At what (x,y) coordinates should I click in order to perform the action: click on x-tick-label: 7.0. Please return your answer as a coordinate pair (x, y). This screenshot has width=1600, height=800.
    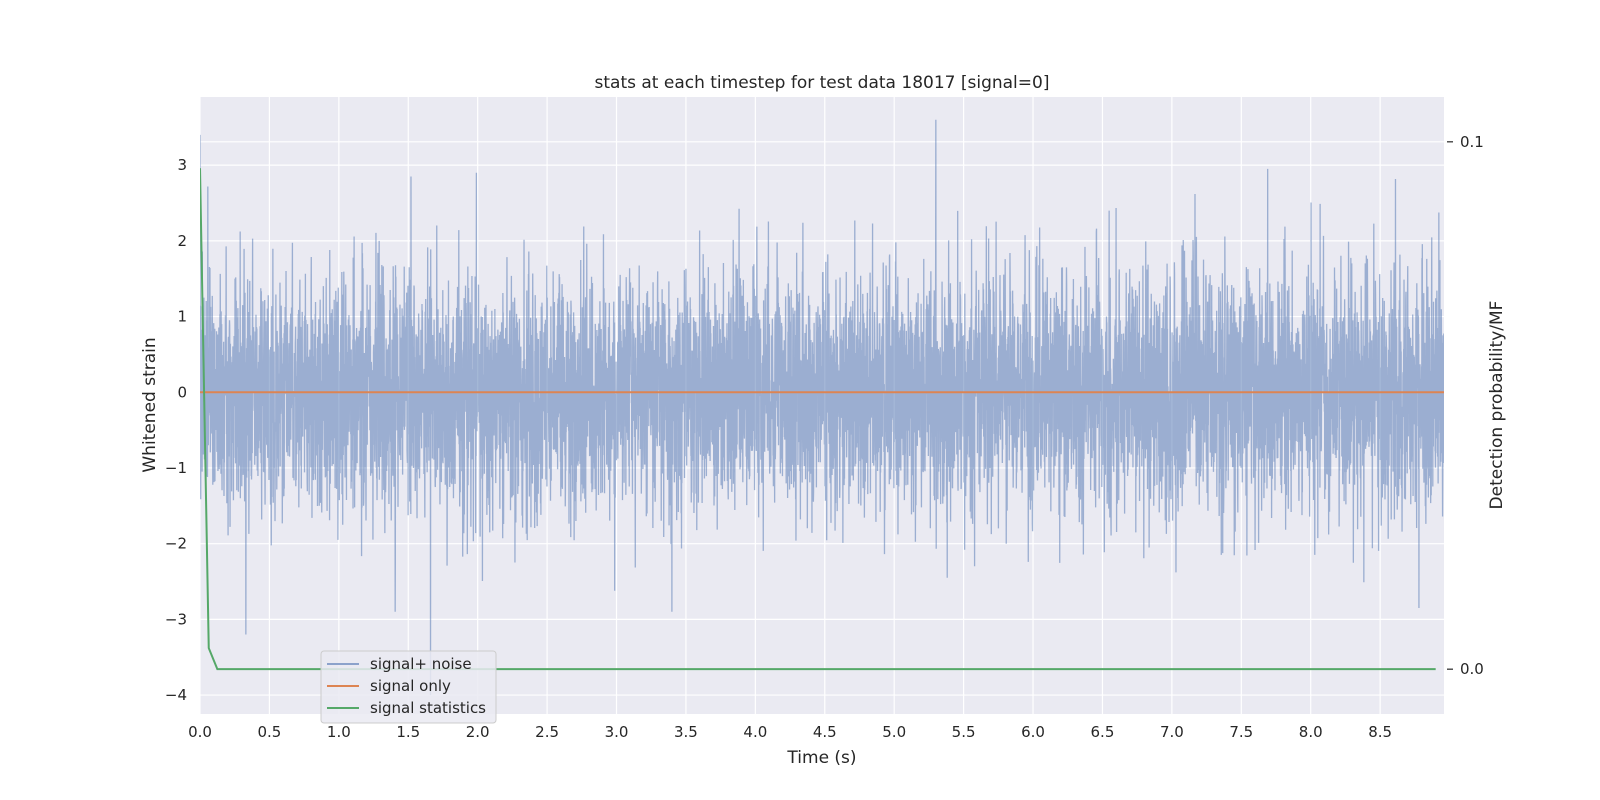
    Looking at the image, I should click on (1172, 732).